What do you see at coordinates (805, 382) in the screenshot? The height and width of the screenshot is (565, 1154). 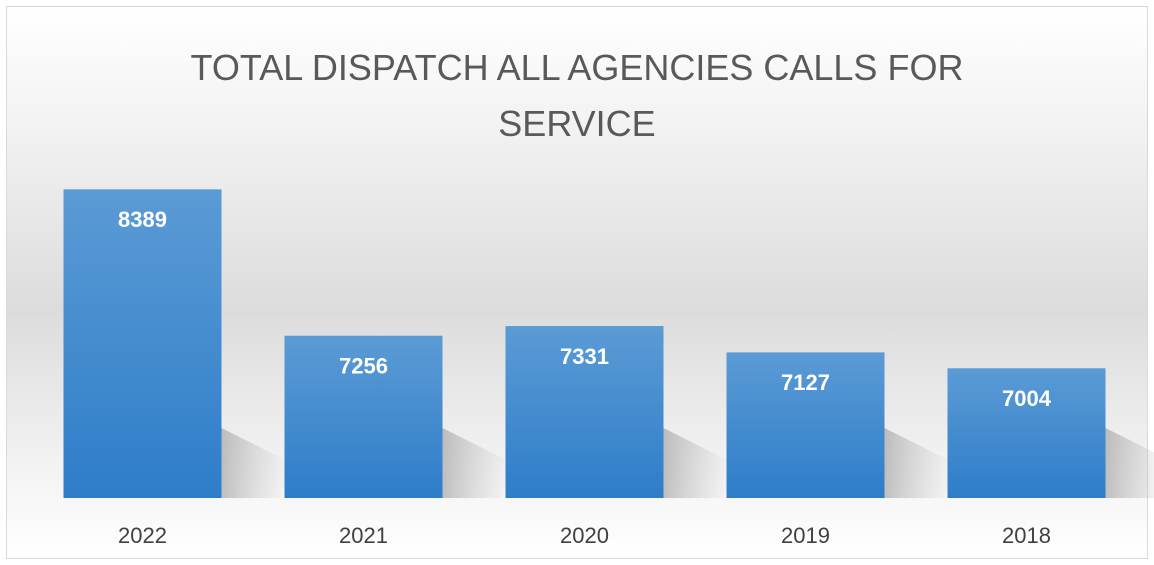 I see `data-label: 7127` at bounding box center [805, 382].